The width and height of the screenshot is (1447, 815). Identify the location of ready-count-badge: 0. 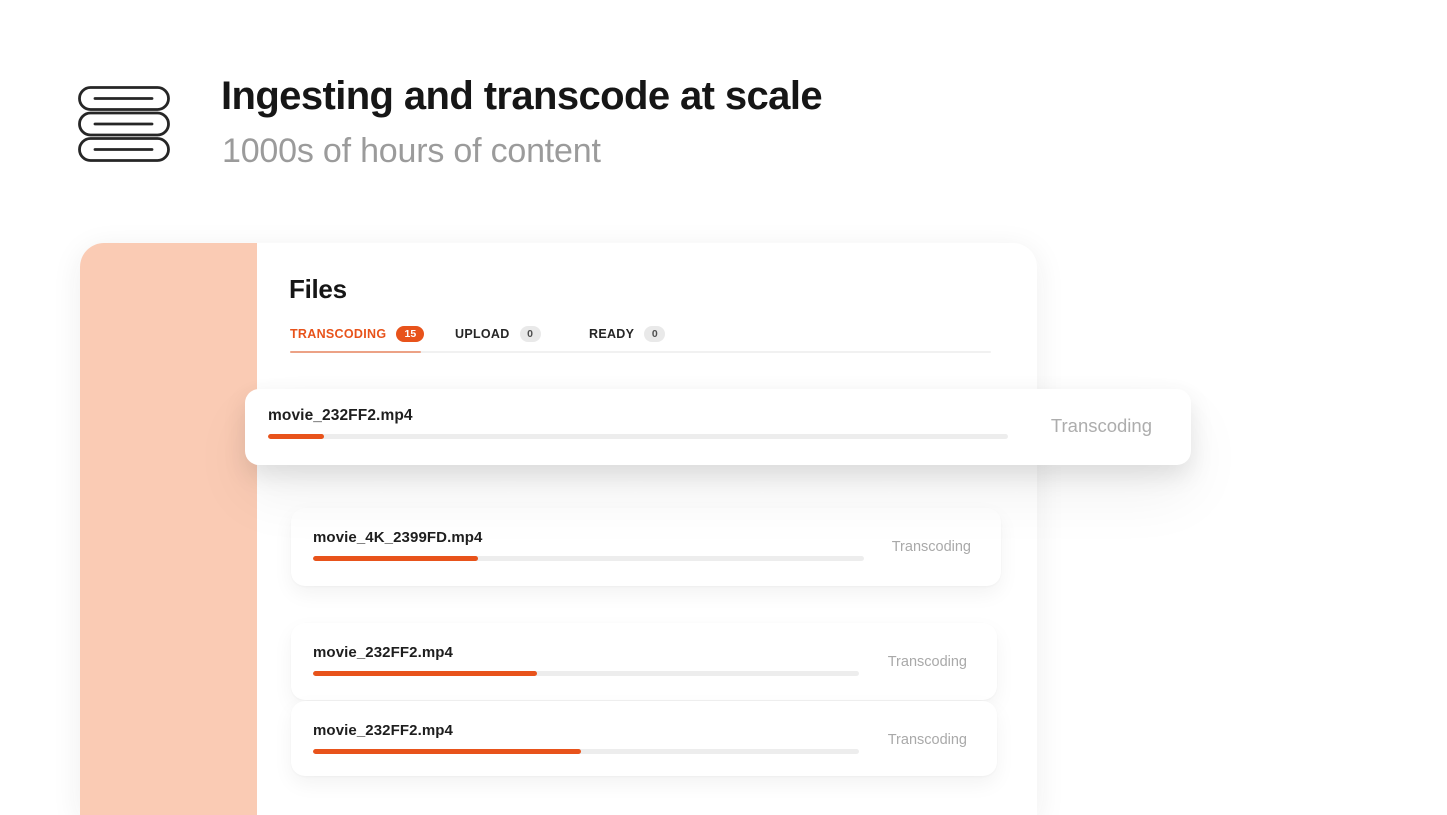
(655, 334).